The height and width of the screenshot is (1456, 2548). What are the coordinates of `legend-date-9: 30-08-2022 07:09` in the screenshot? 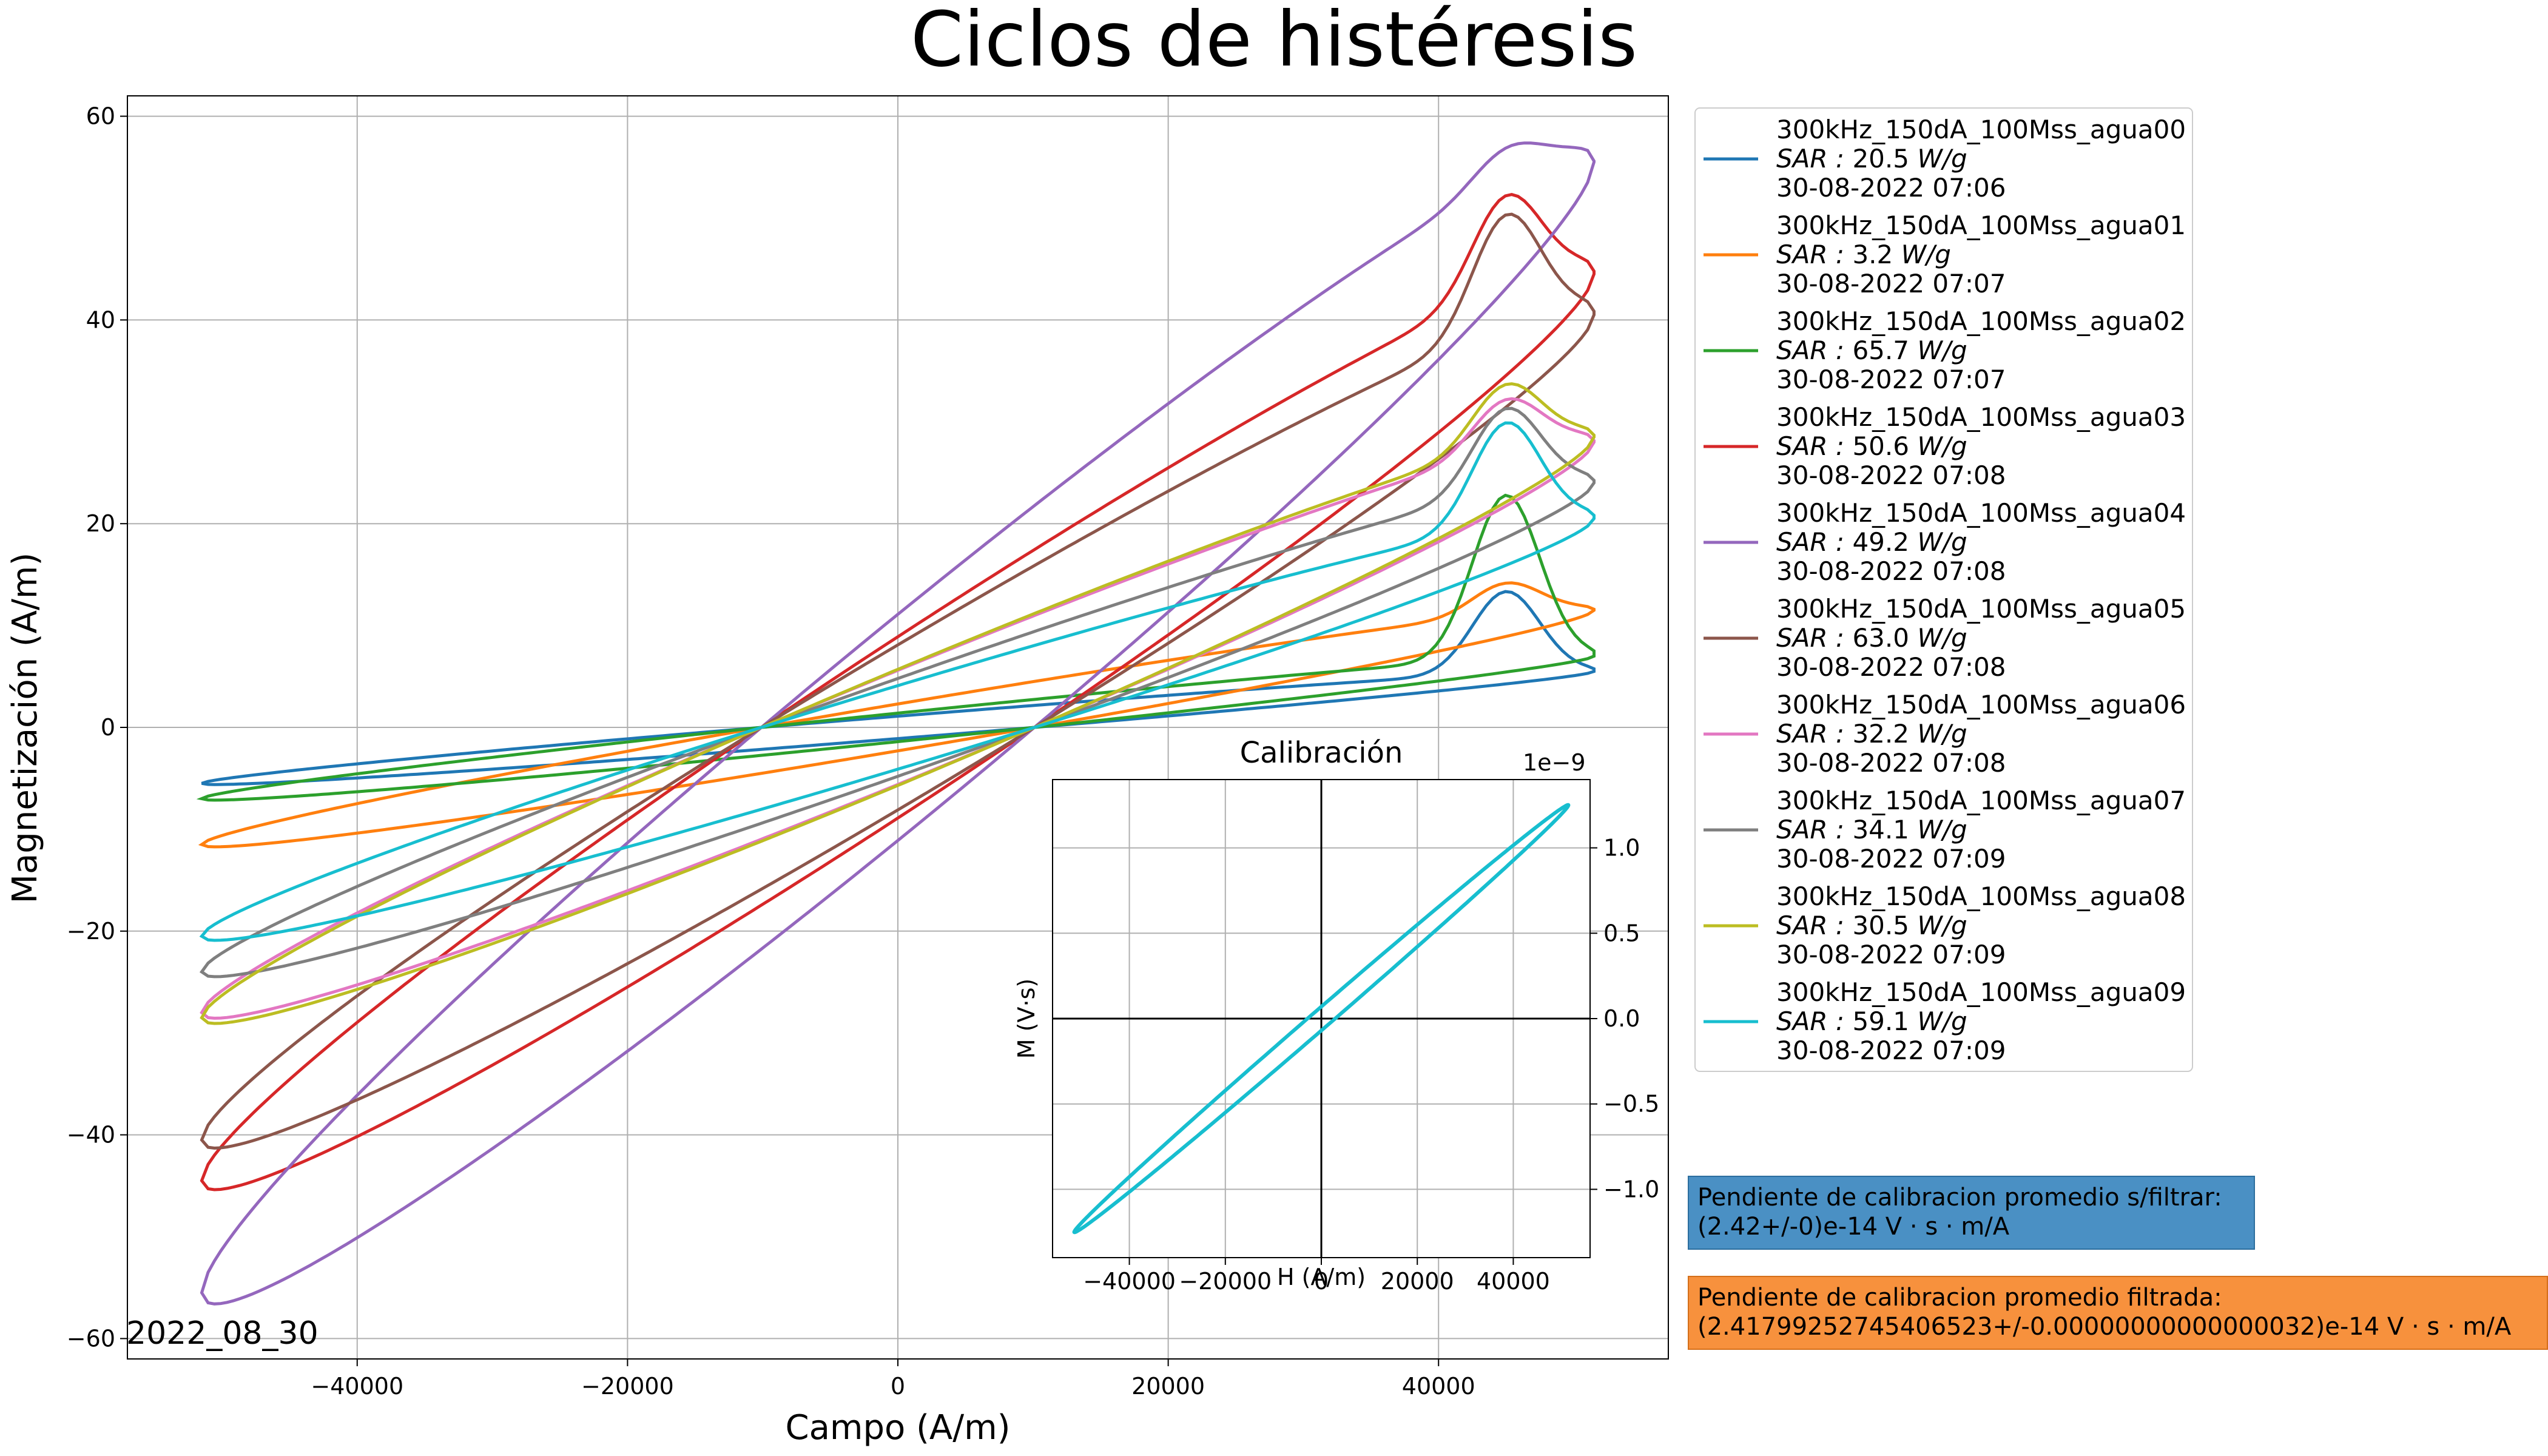 It's located at (1891, 1050).